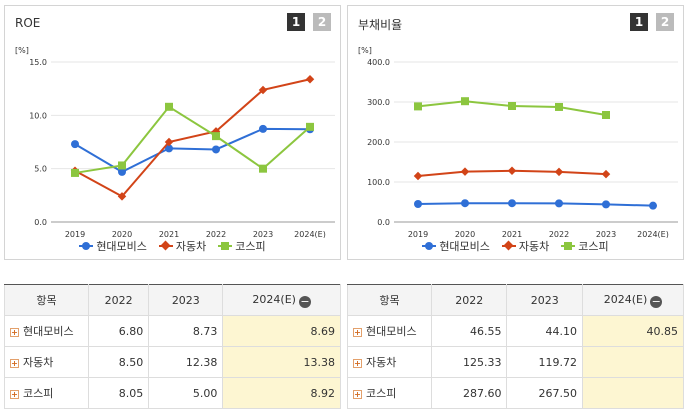 Image resolution: width=687 pixels, height=413 pixels. What do you see at coordinates (378, 102) in the screenshot?
I see `y-tick-label: 300.0` at bounding box center [378, 102].